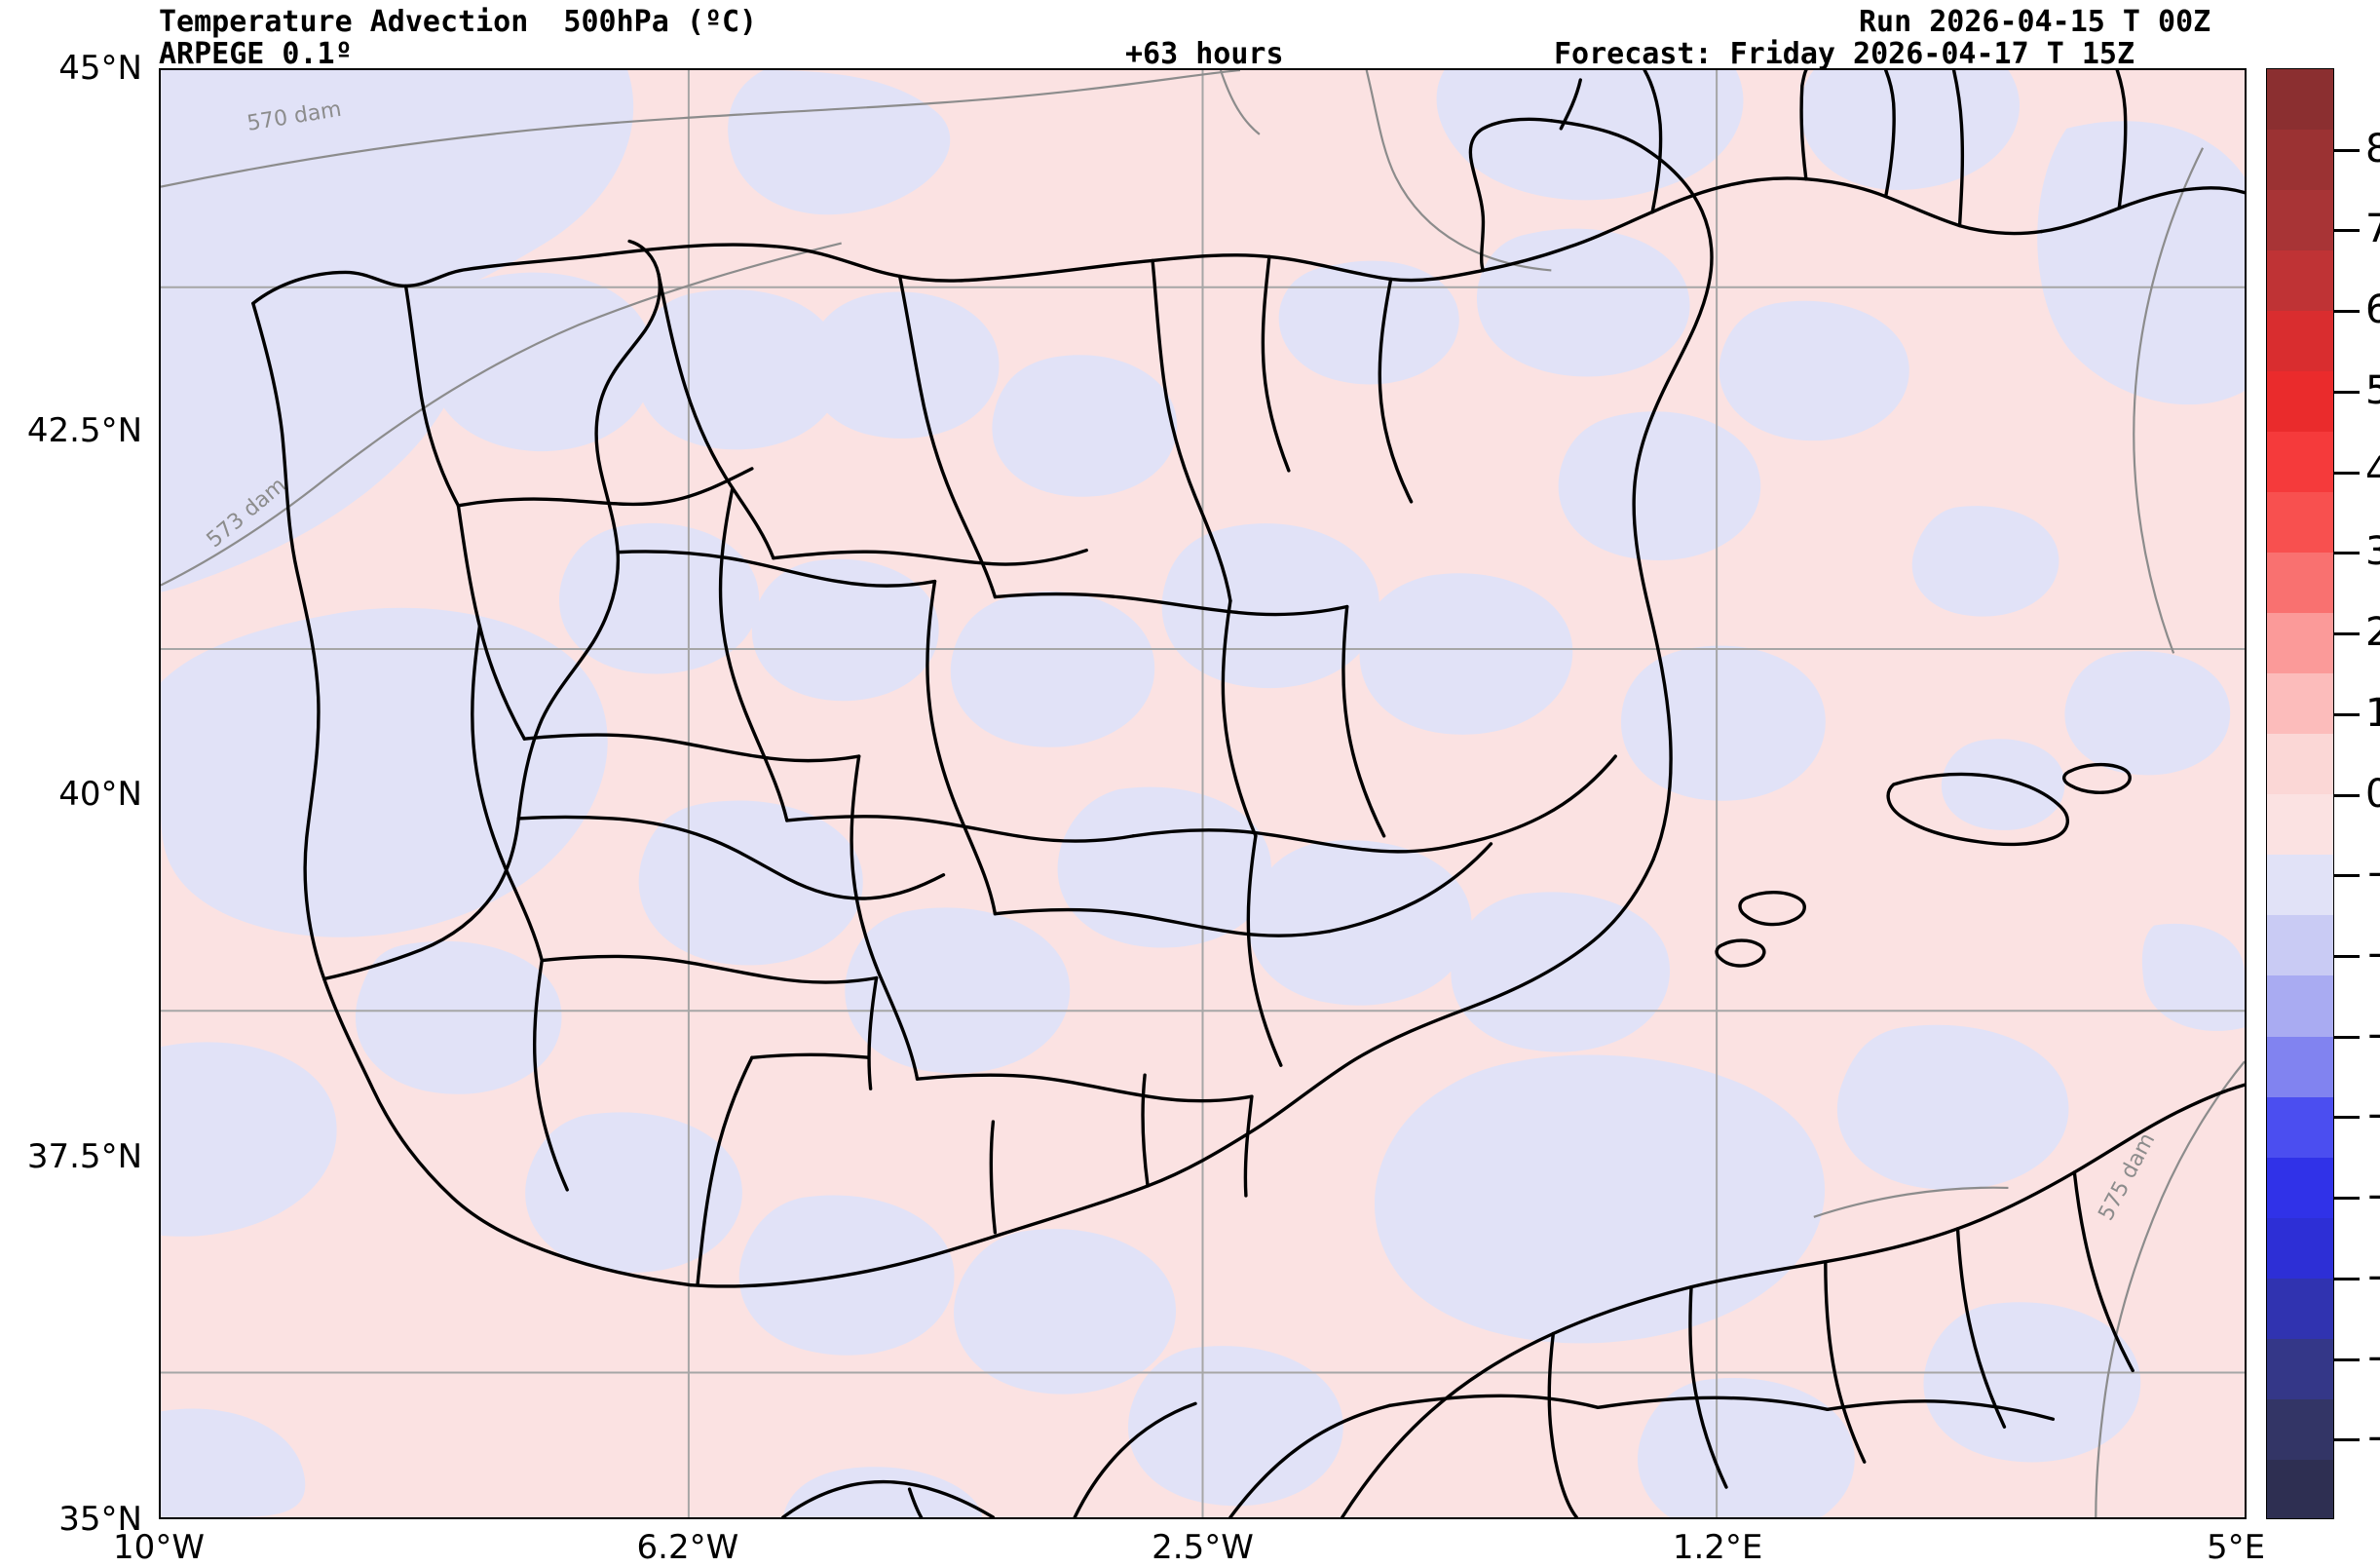 Image resolution: width=2380 pixels, height=1567 pixels. What do you see at coordinates (2372, 794) in the screenshot?
I see `colorbar-tick-label: 0` at bounding box center [2372, 794].